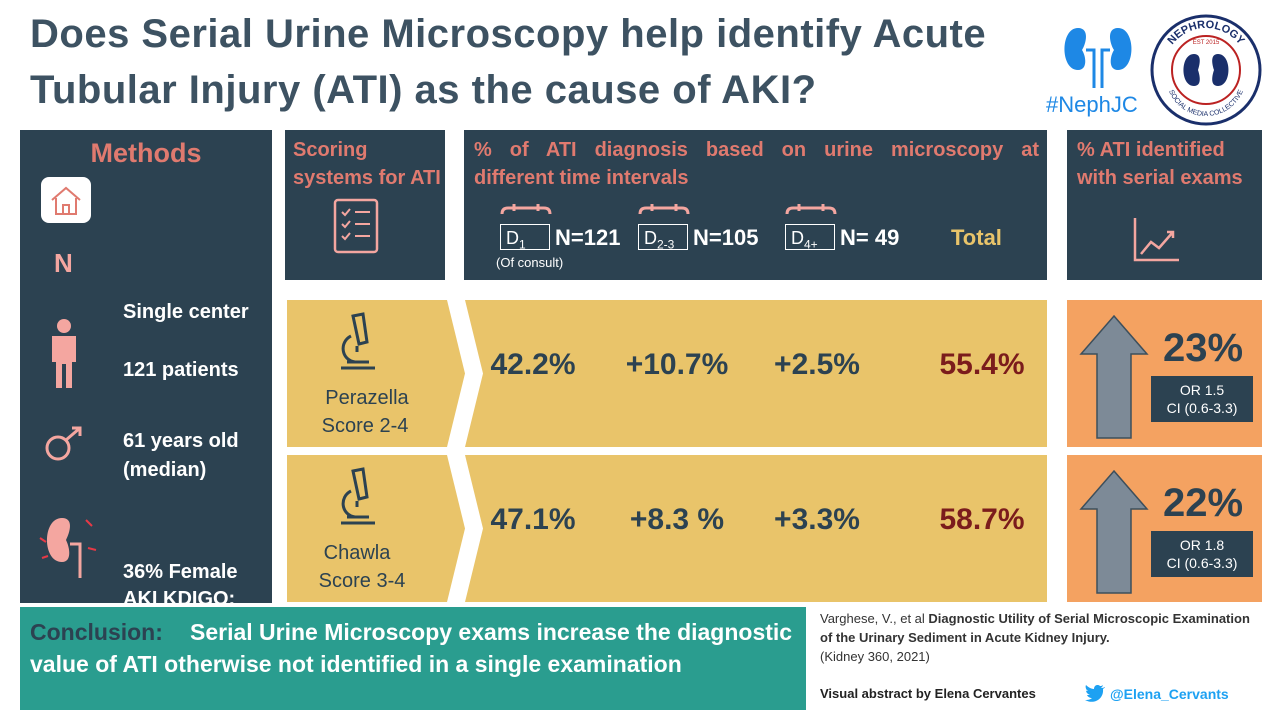 Image resolution: width=1280 pixels, height=720 pixels. What do you see at coordinates (726, 237) in the screenshot?
I see `interval-n: N=105` at bounding box center [726, 237].